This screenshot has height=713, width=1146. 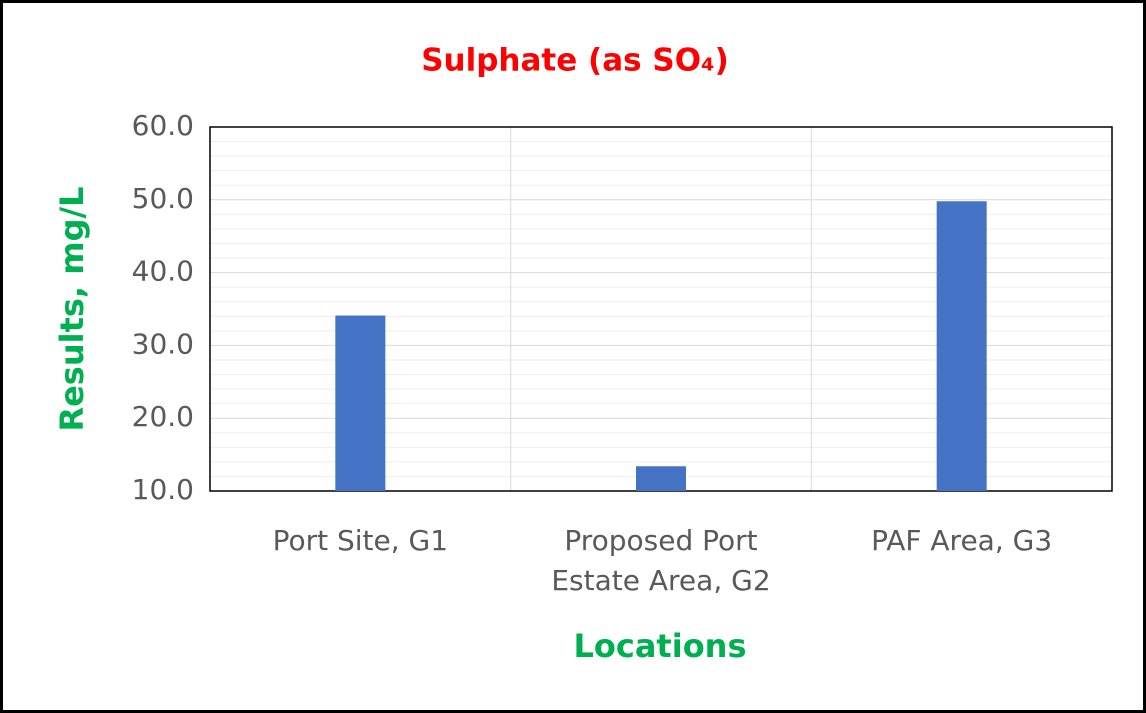 I want to click on y-tick-label: 40.0, so click(x=163, y=271).